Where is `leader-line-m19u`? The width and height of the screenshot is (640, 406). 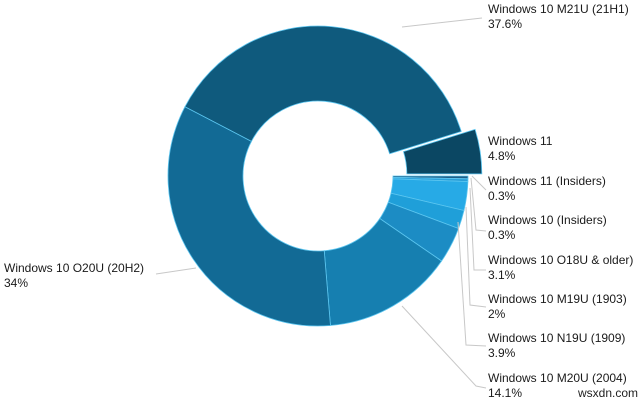
leader-line-m19u is located at coordinates (476, 257).